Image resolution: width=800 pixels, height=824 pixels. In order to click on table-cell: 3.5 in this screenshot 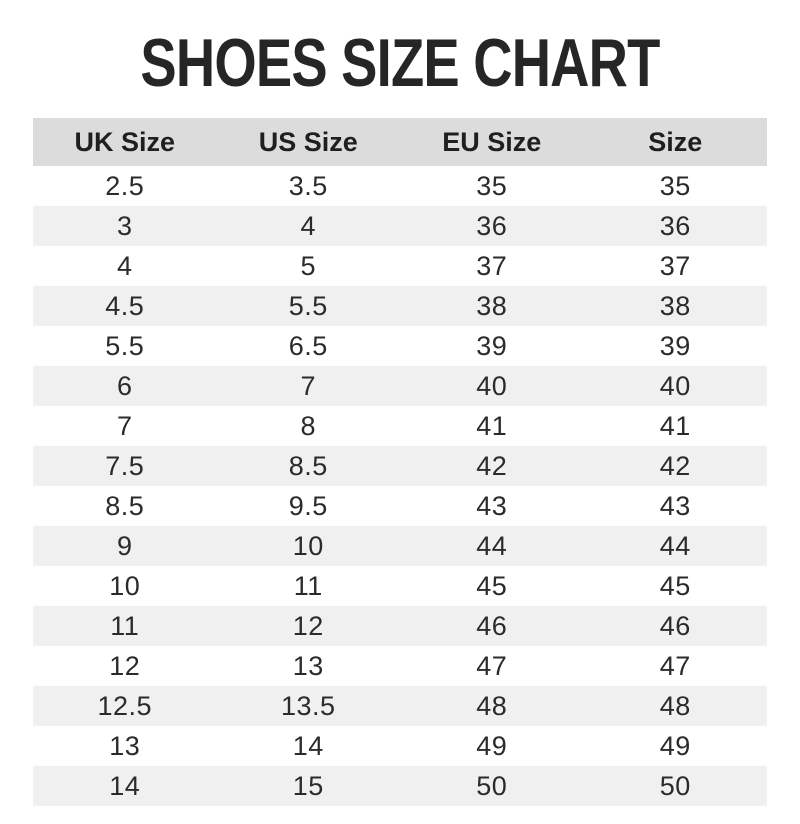, I will do `click(308, 185)`.